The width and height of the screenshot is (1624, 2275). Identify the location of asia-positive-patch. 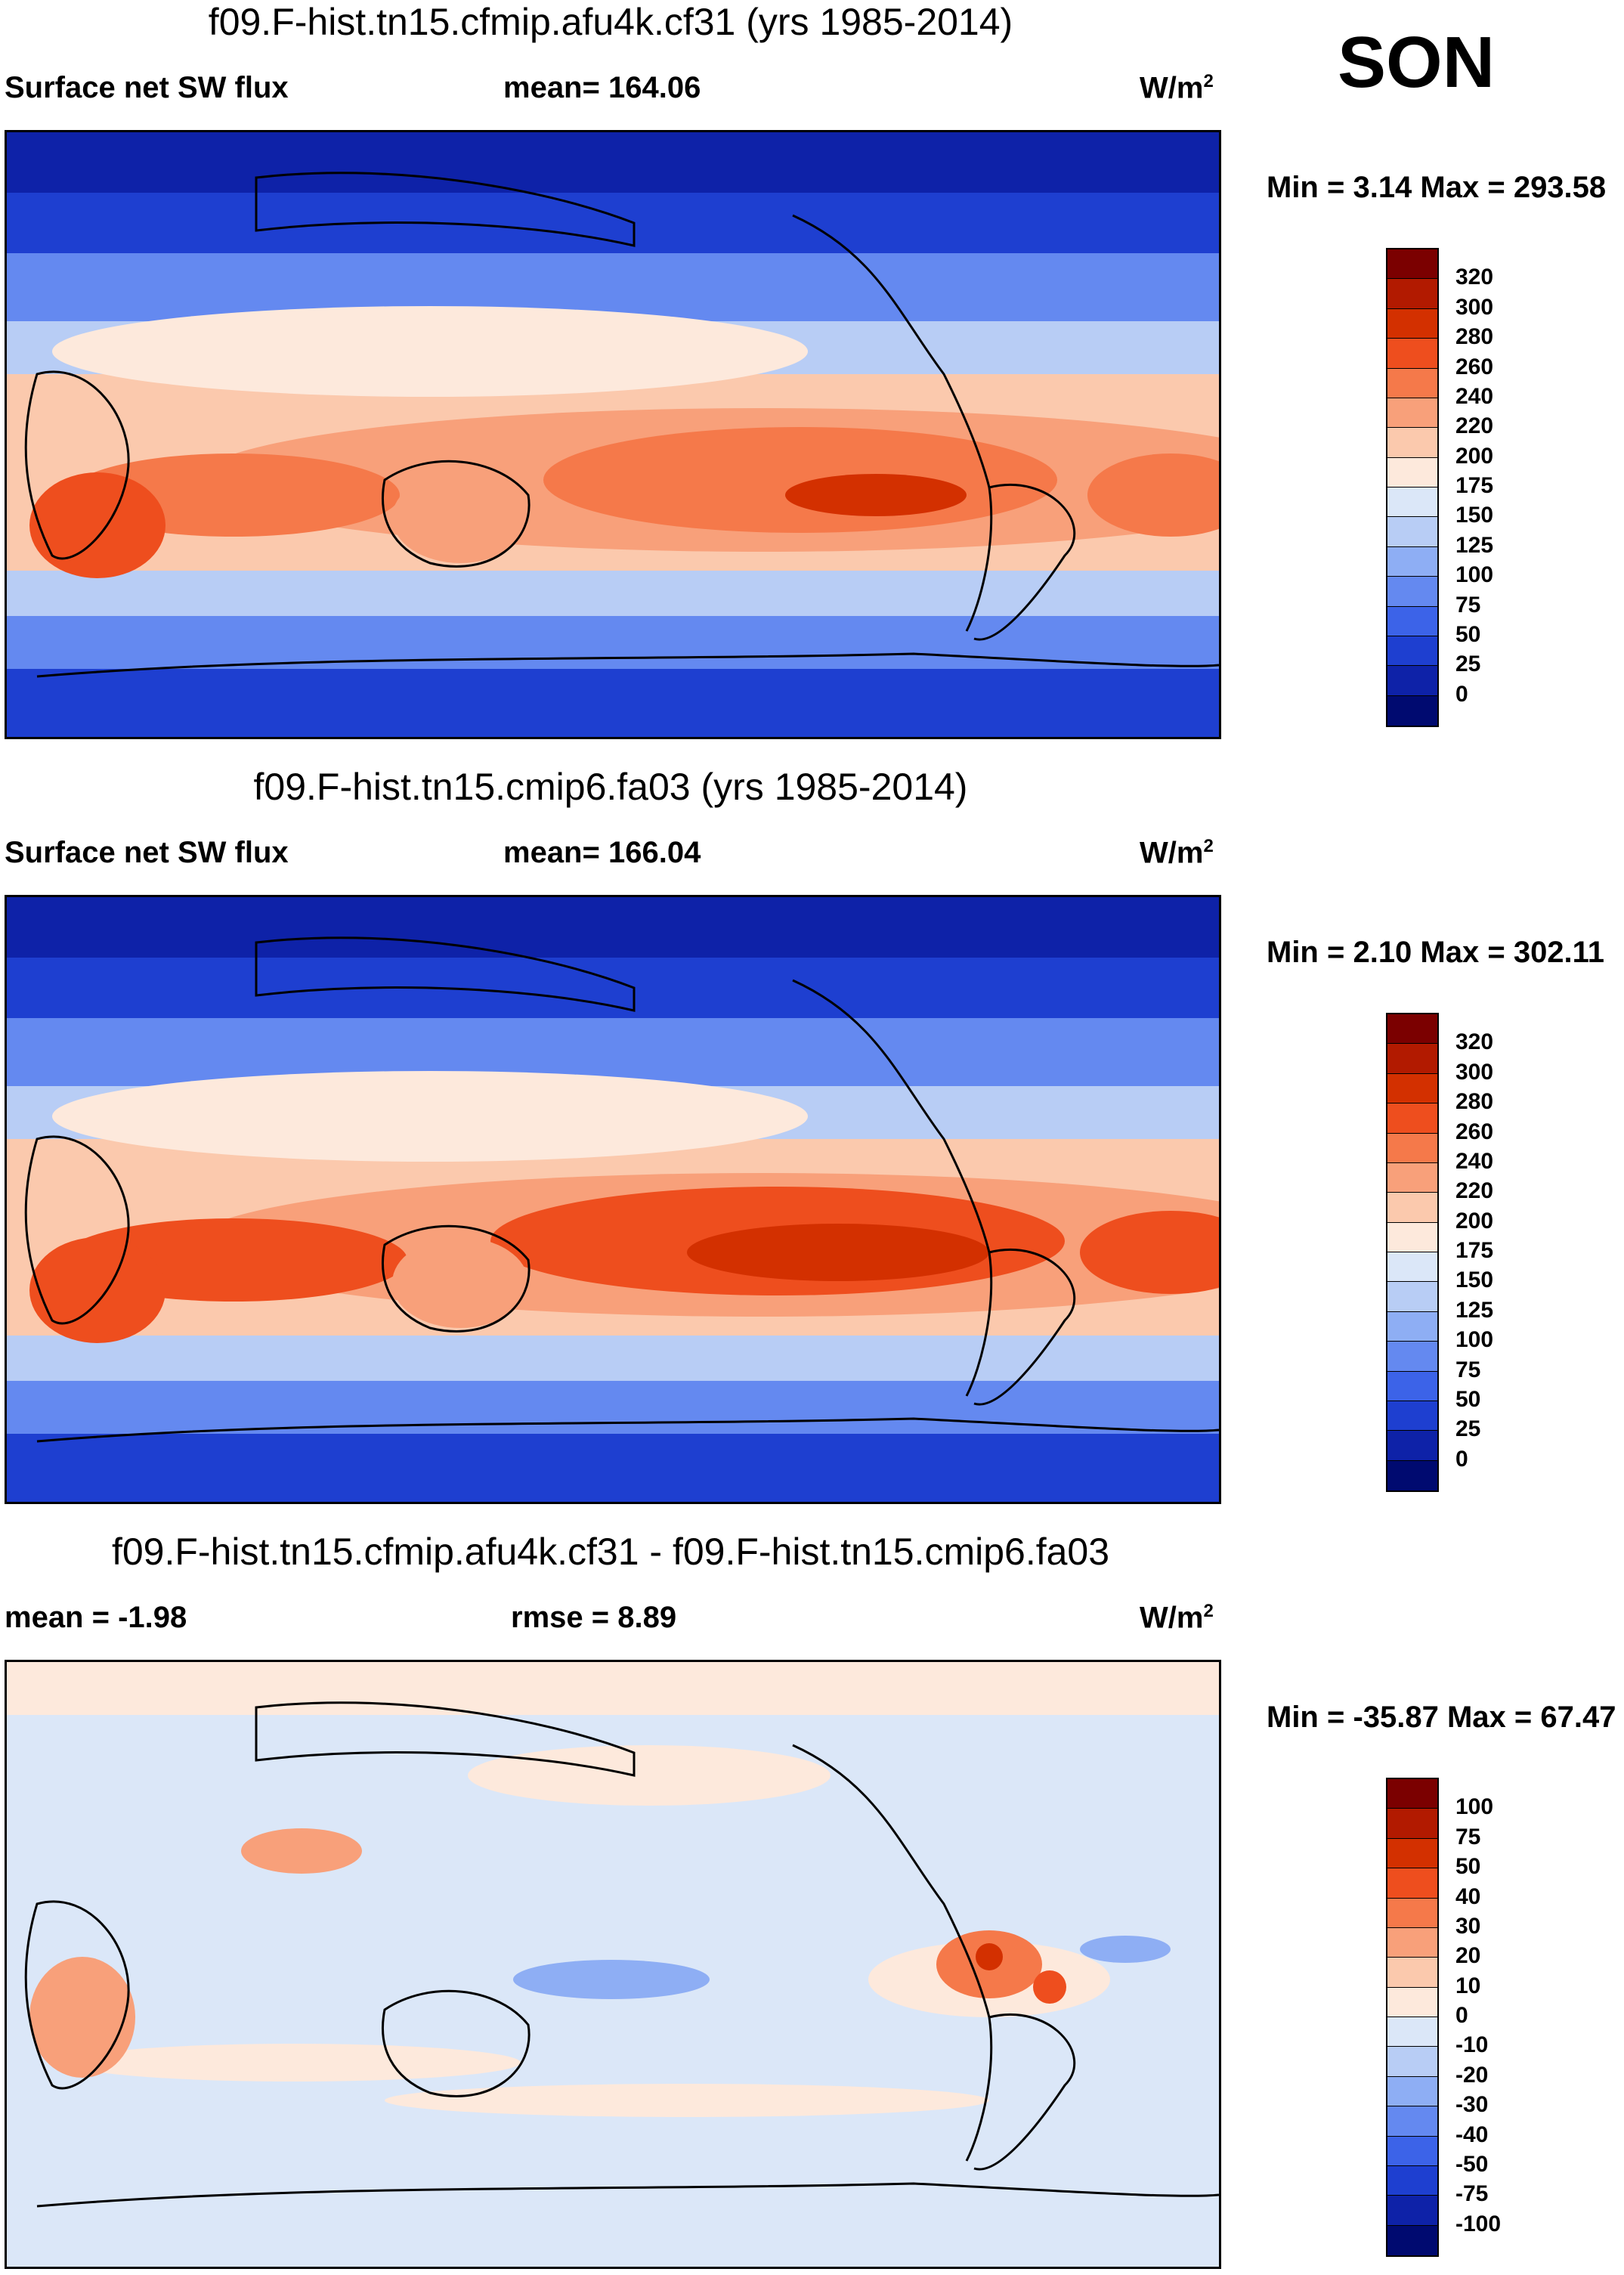
(301, 1851).